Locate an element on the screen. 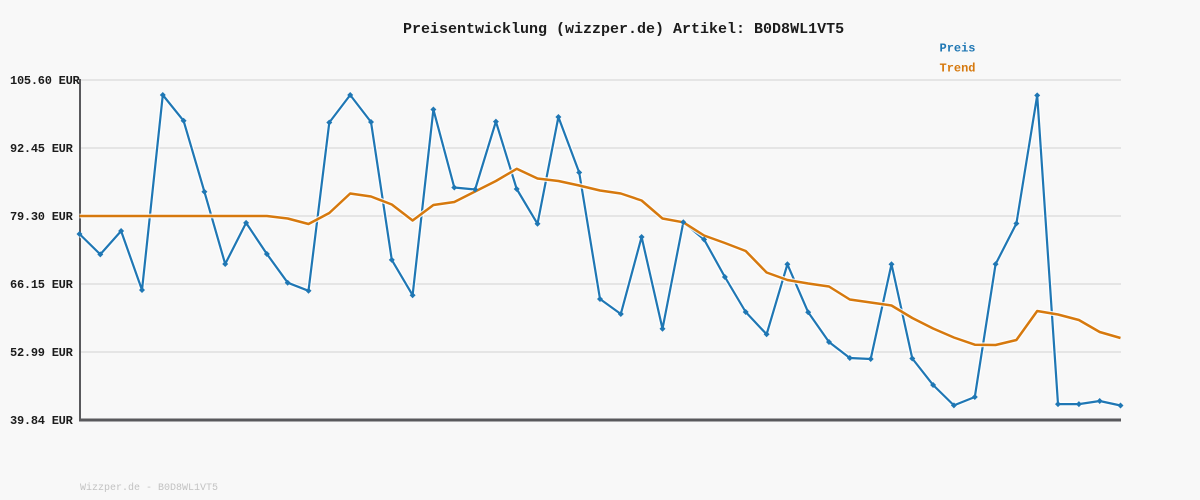 The image size is (1200, 500). svg-text: 39.84 EUR is located at coordinates (42, 421).